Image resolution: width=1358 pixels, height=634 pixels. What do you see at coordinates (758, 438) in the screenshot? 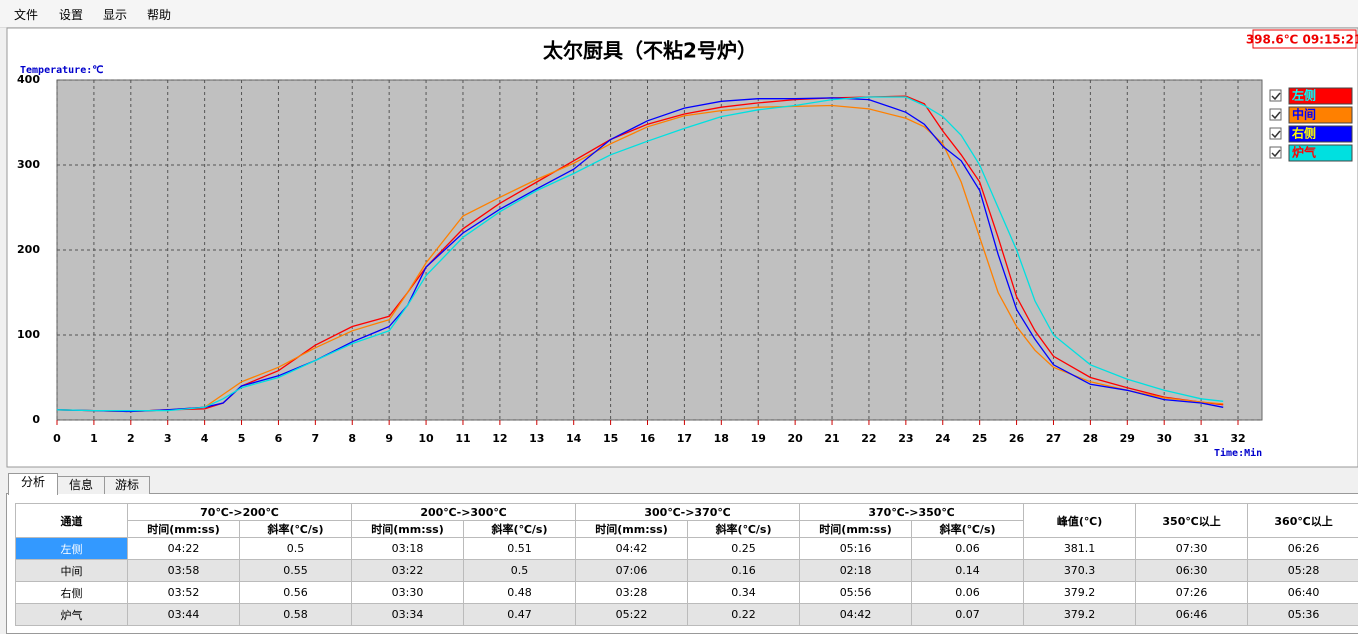
I see `x-tick-label: 19` at bounding box center [758, 438].